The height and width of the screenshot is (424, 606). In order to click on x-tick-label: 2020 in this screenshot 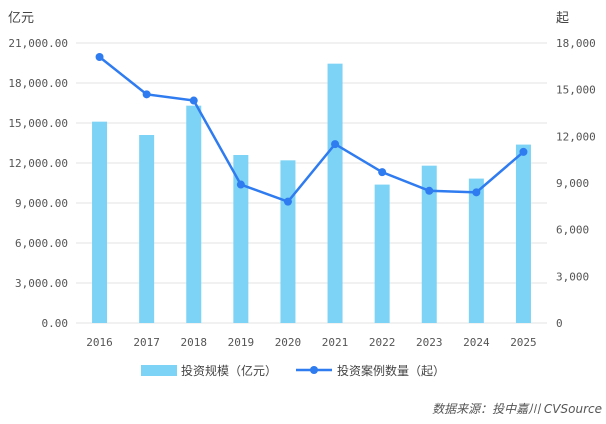, I will do `click(288, 342)`.